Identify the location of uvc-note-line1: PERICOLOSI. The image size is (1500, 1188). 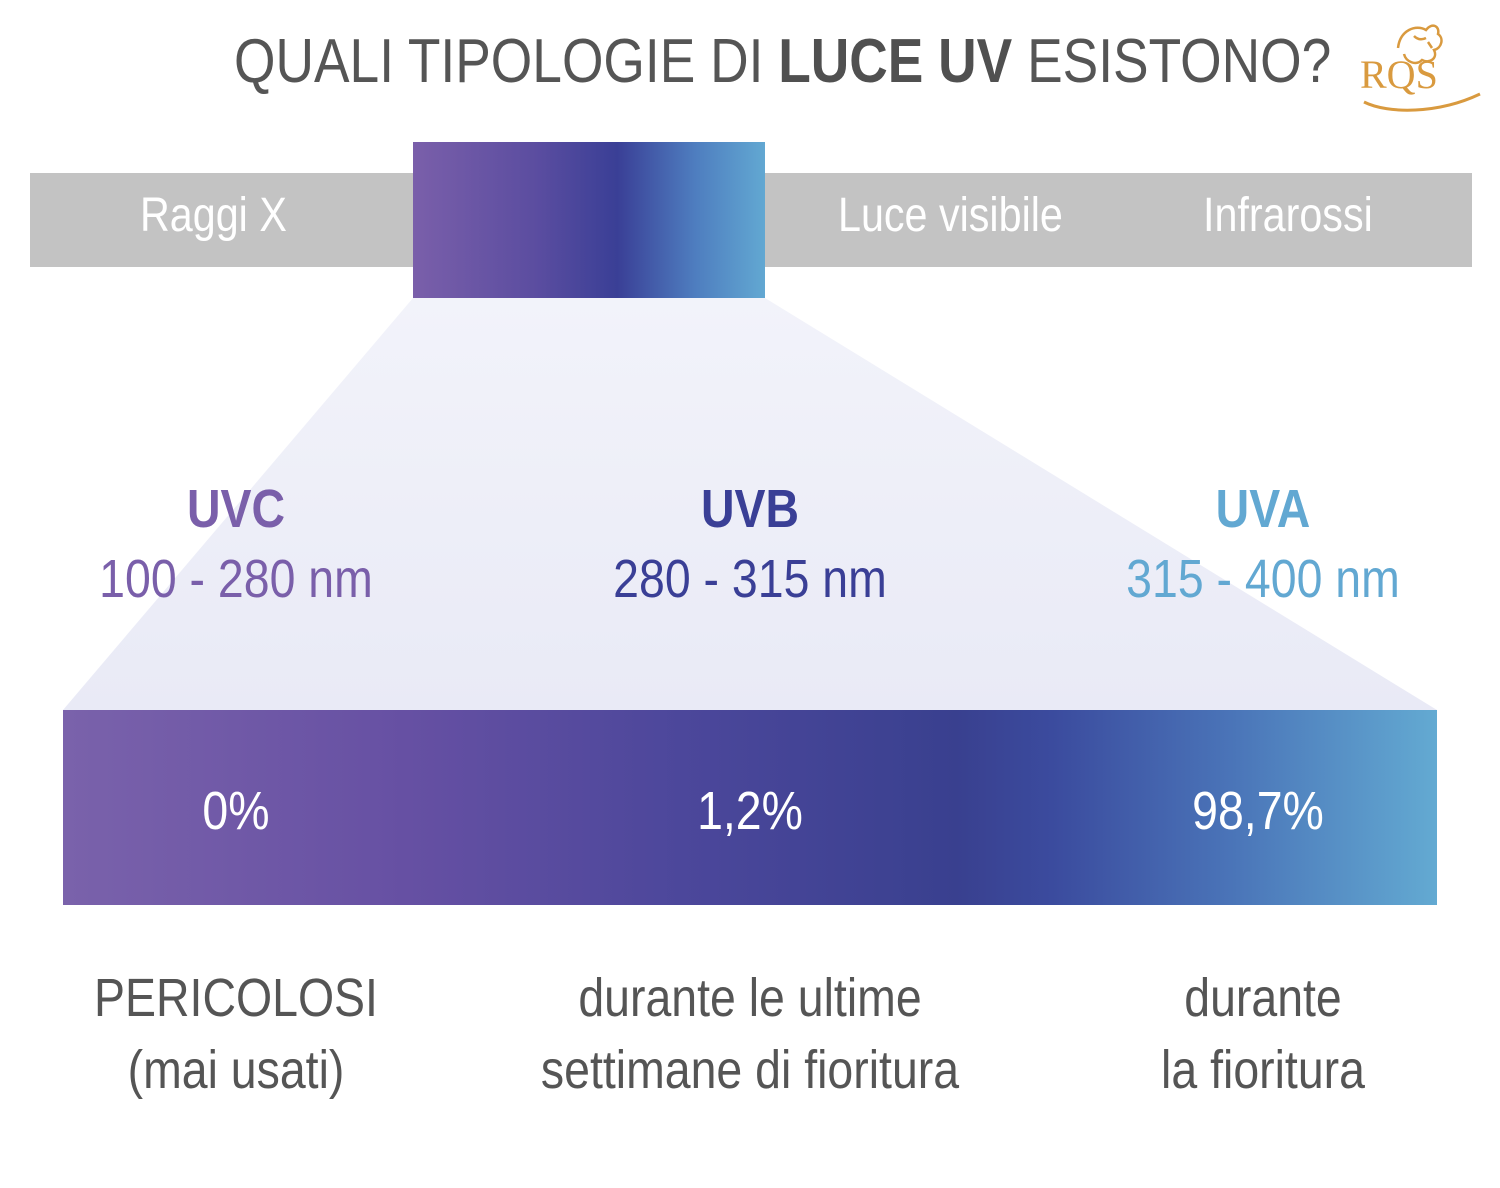
(236, 998).